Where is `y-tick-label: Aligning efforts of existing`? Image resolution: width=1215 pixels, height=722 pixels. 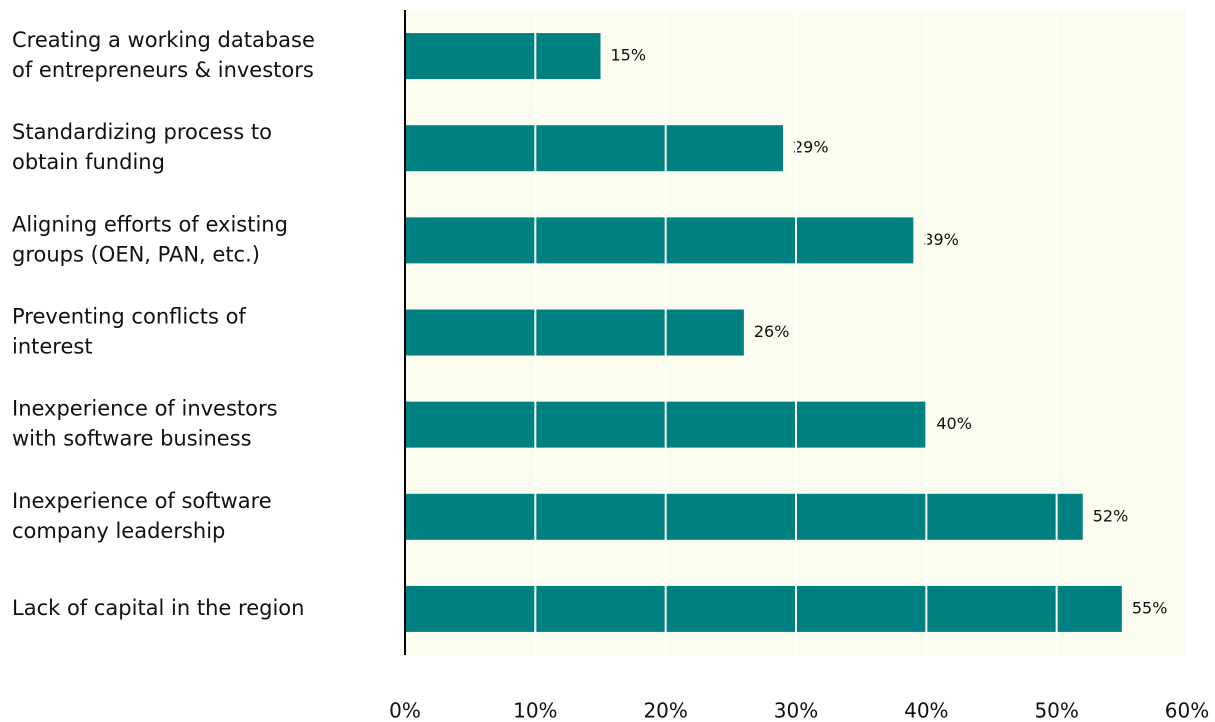
y-tick-label: Aligning efforts of existing is located at coordinates (150, 224).